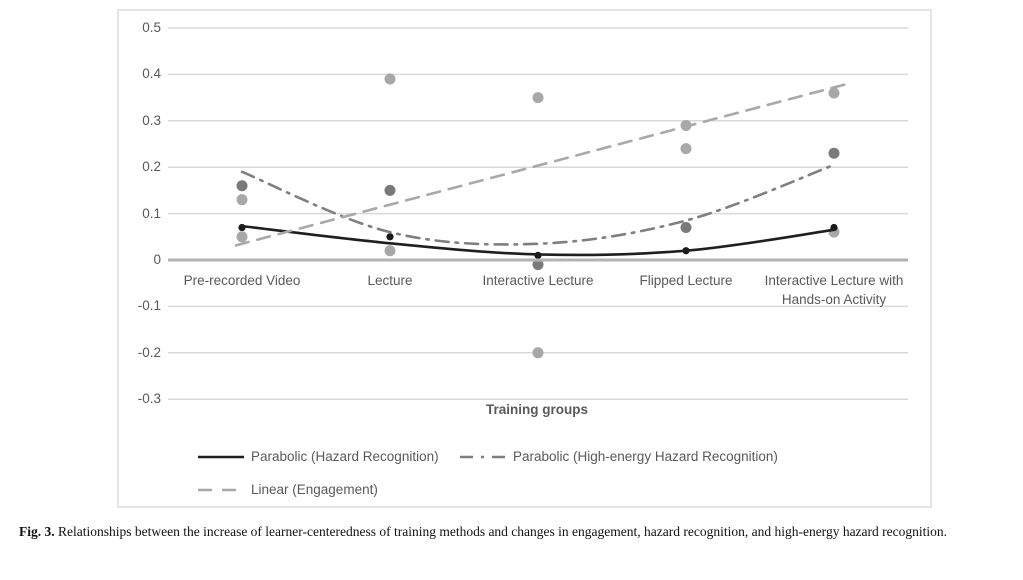 This screenshot has width=1023, height=580. I want to click on figure-caption-label: Fig. 3., so click(37, 531).